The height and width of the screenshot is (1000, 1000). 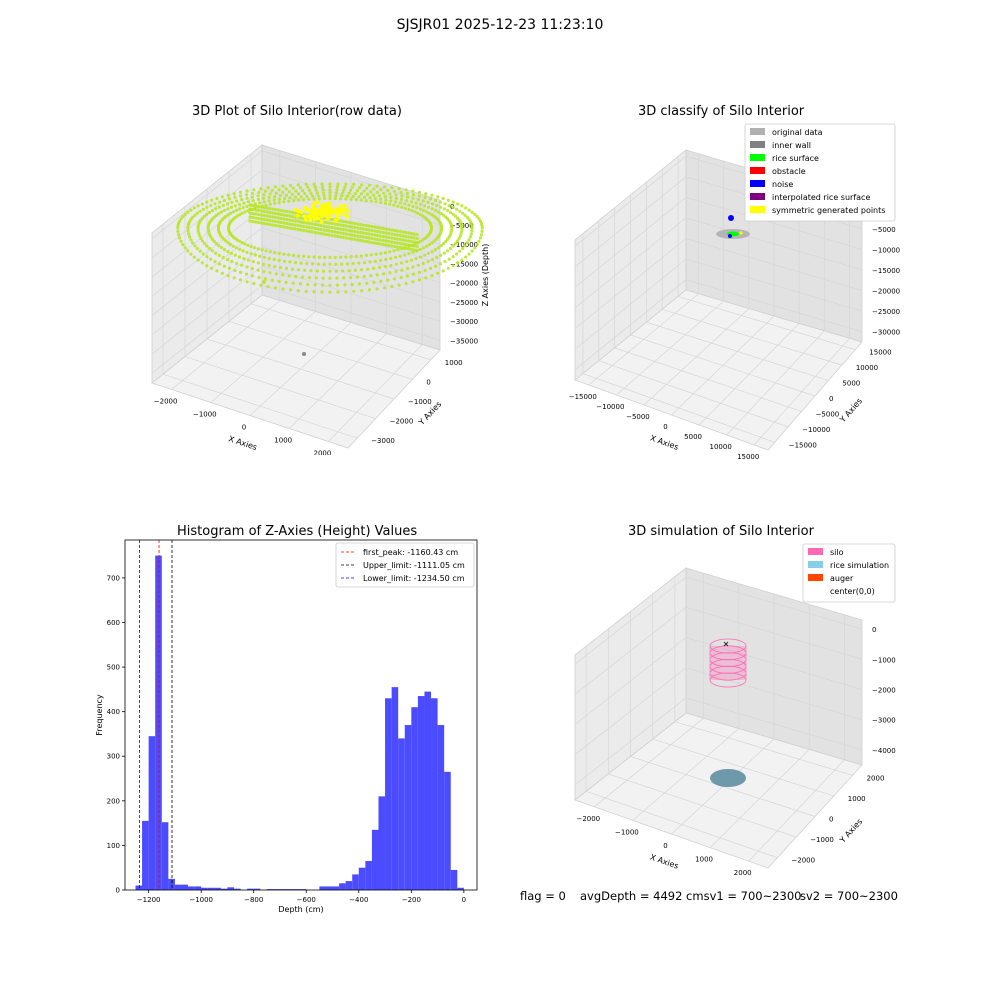 I want to click on classify-x-tick-label: −15000, so click(x=583, y=397).